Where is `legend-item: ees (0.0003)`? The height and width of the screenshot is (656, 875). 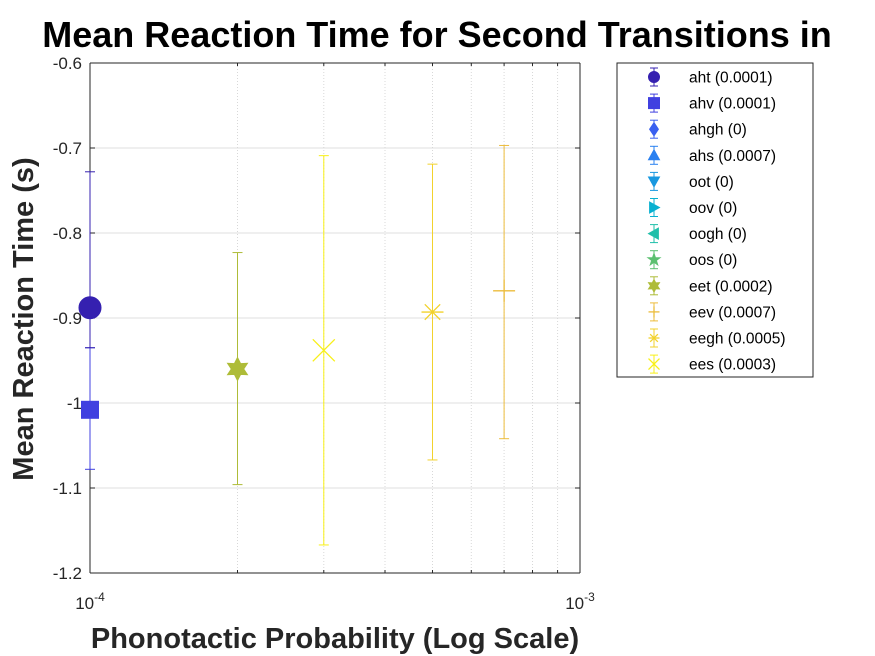 legend-item: ees (0.0003) is located at coordinates (712, 364).